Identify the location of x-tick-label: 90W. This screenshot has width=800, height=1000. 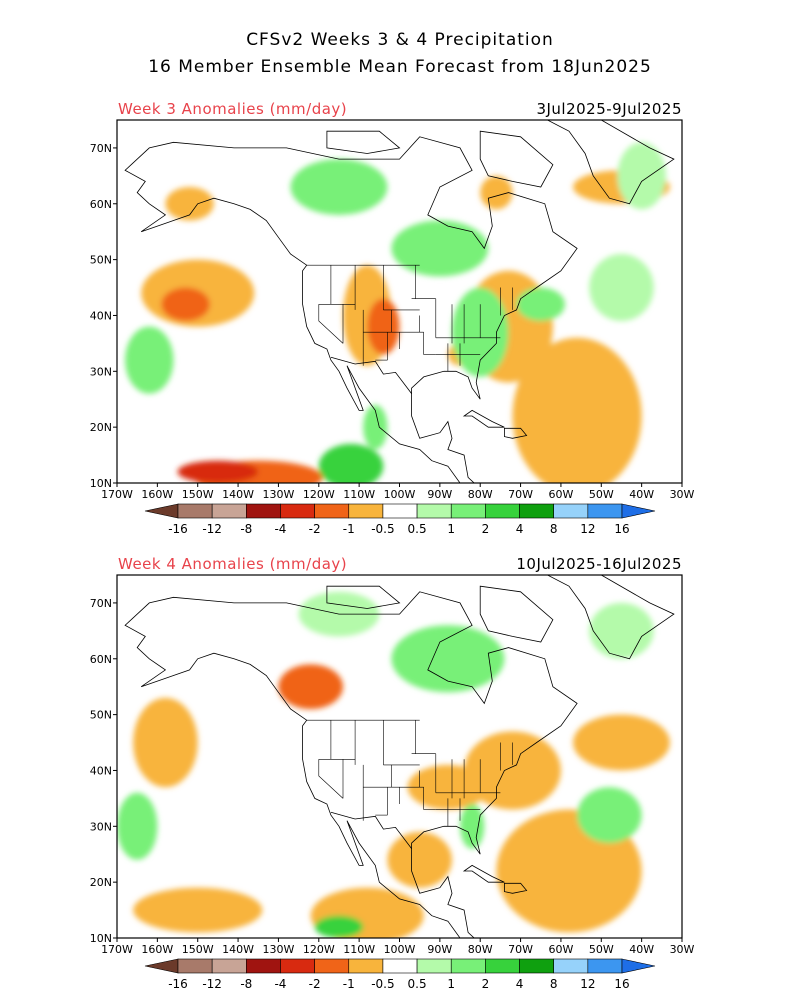
(439, 949).